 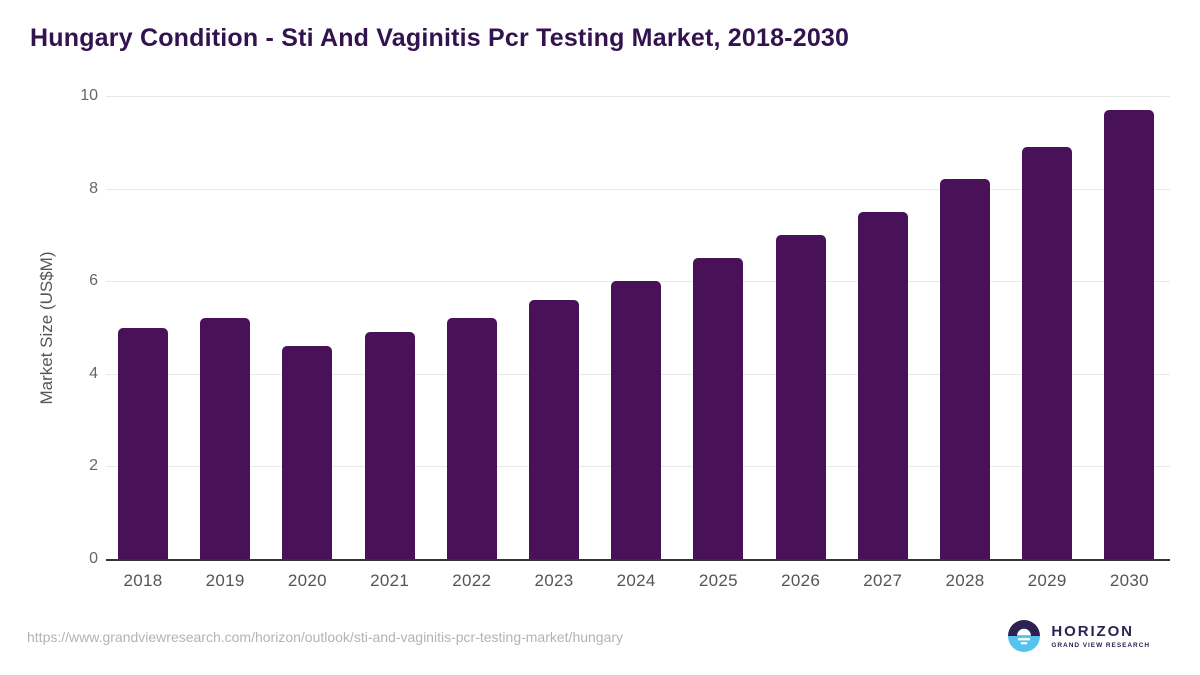 What do you see at coordinates (93, 558) in the screenshot?
I see `y-tick-label-0: 0` at bounding box center [93, 558].